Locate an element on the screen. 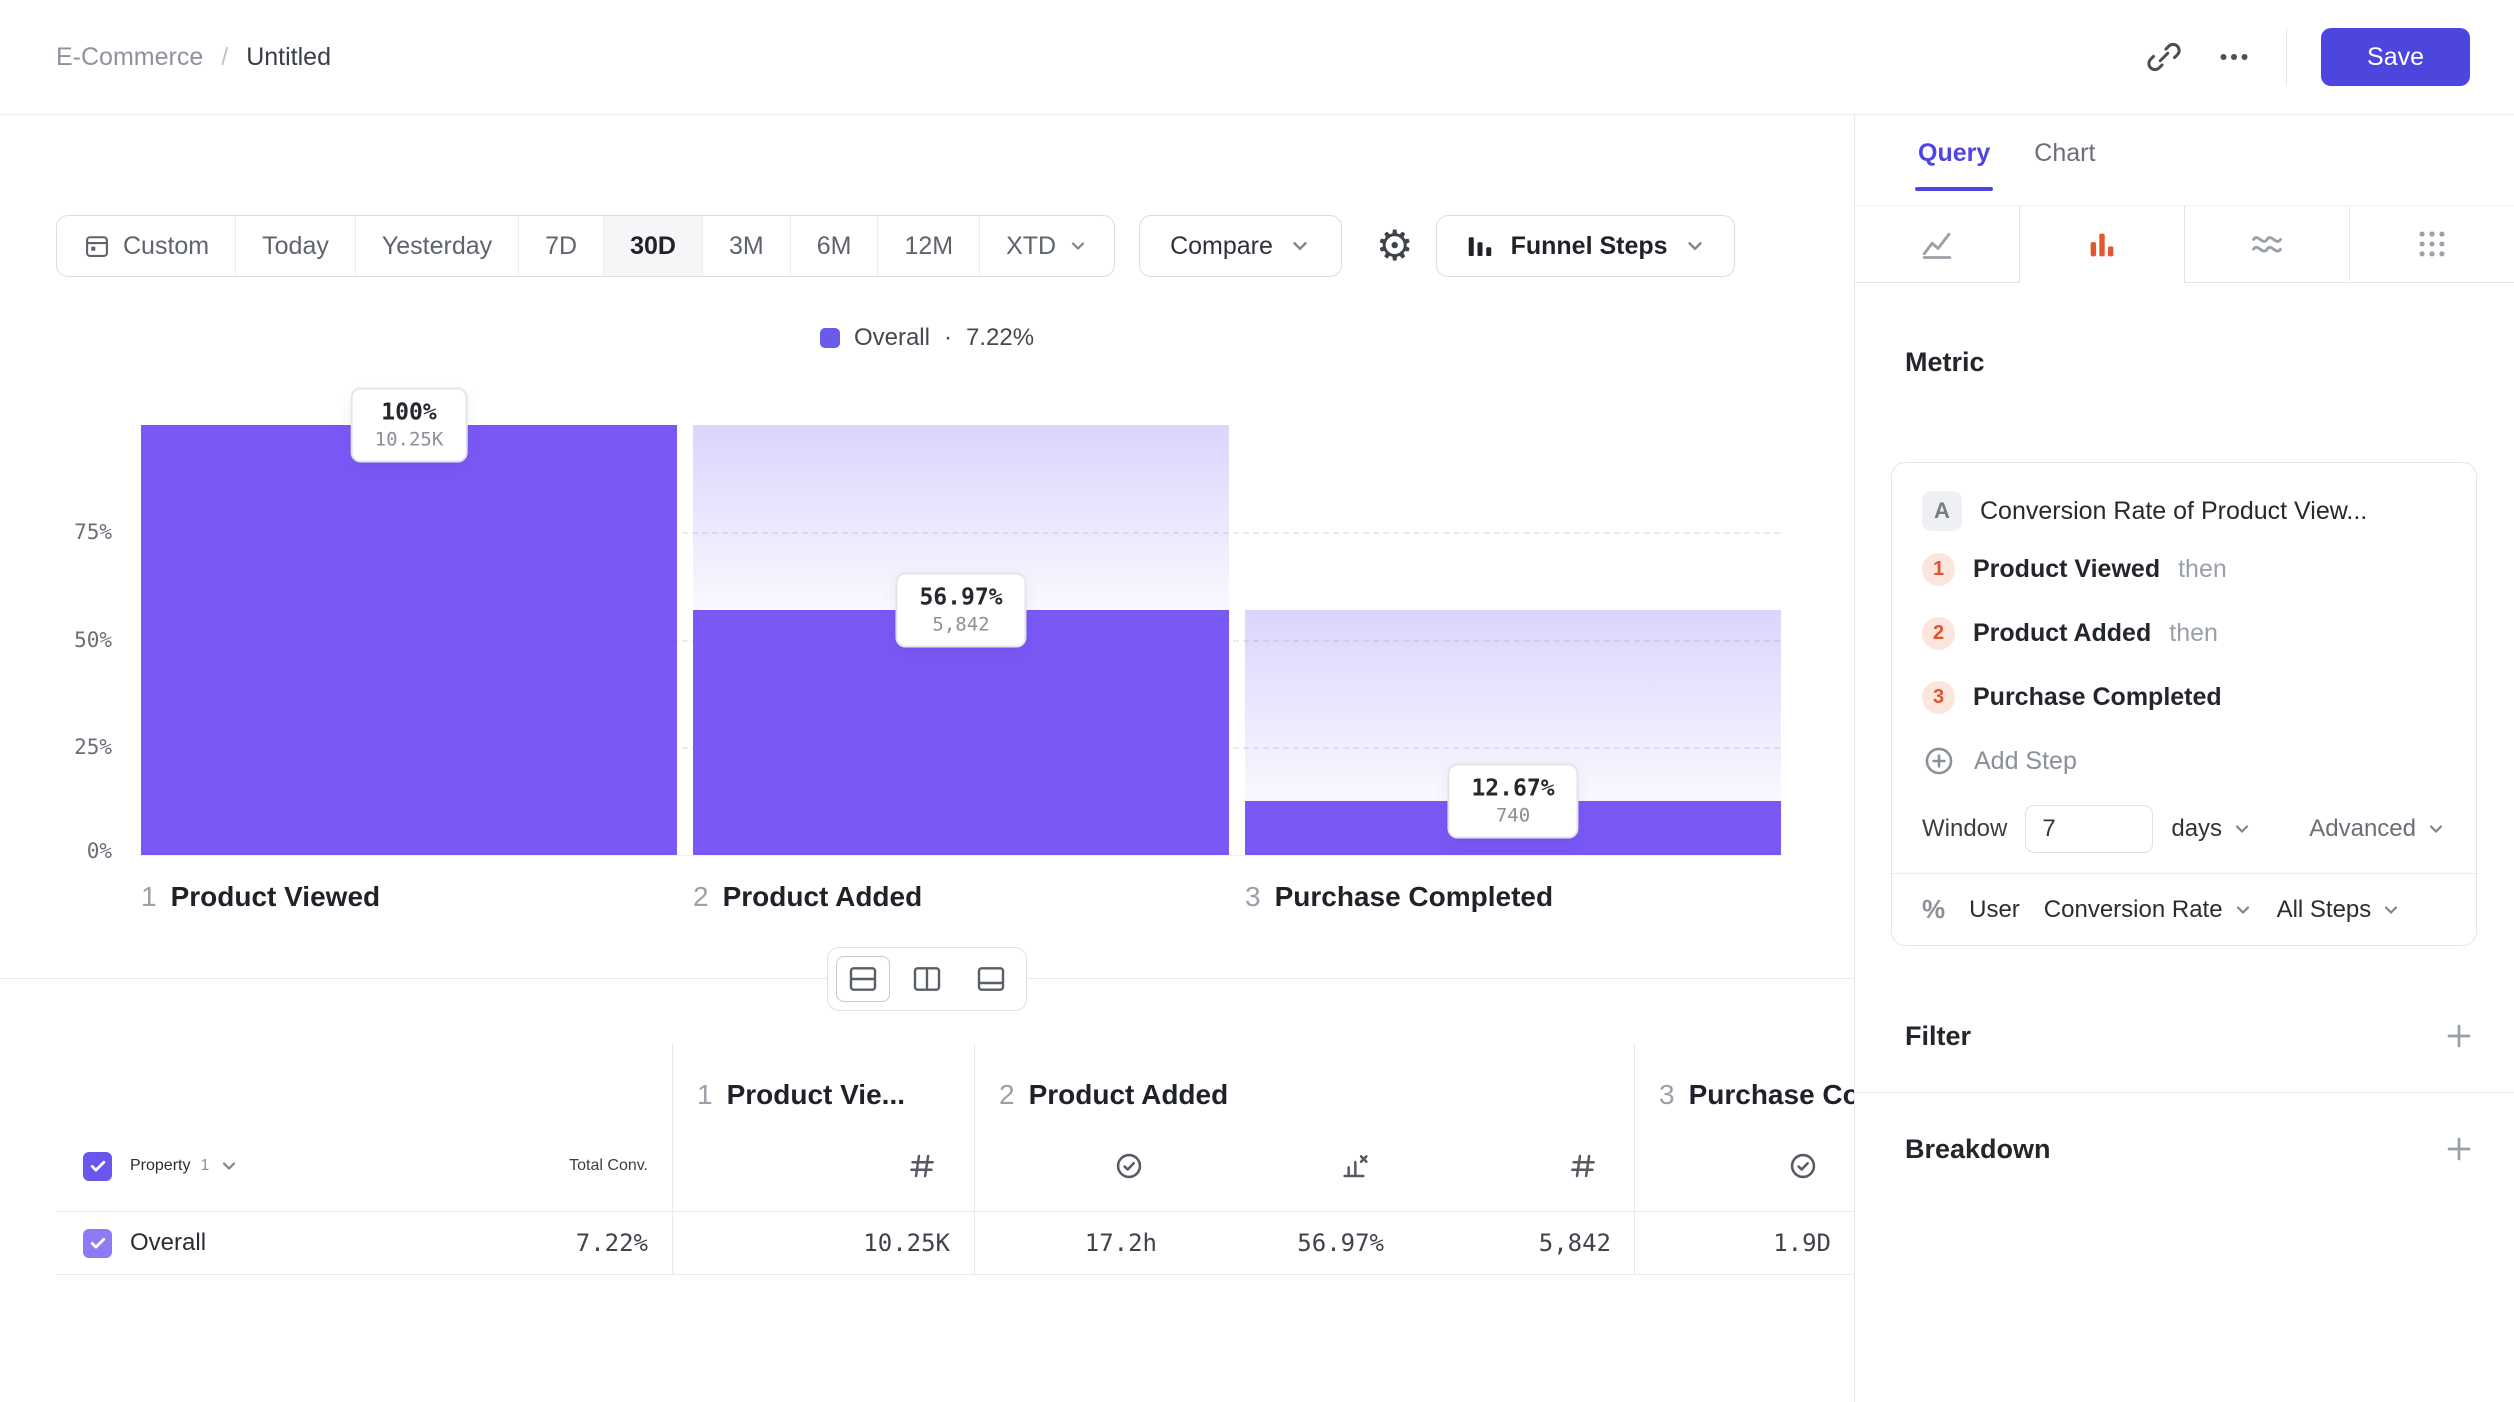  range-xtd-label: XTD is located at coordinates (1031, 245).